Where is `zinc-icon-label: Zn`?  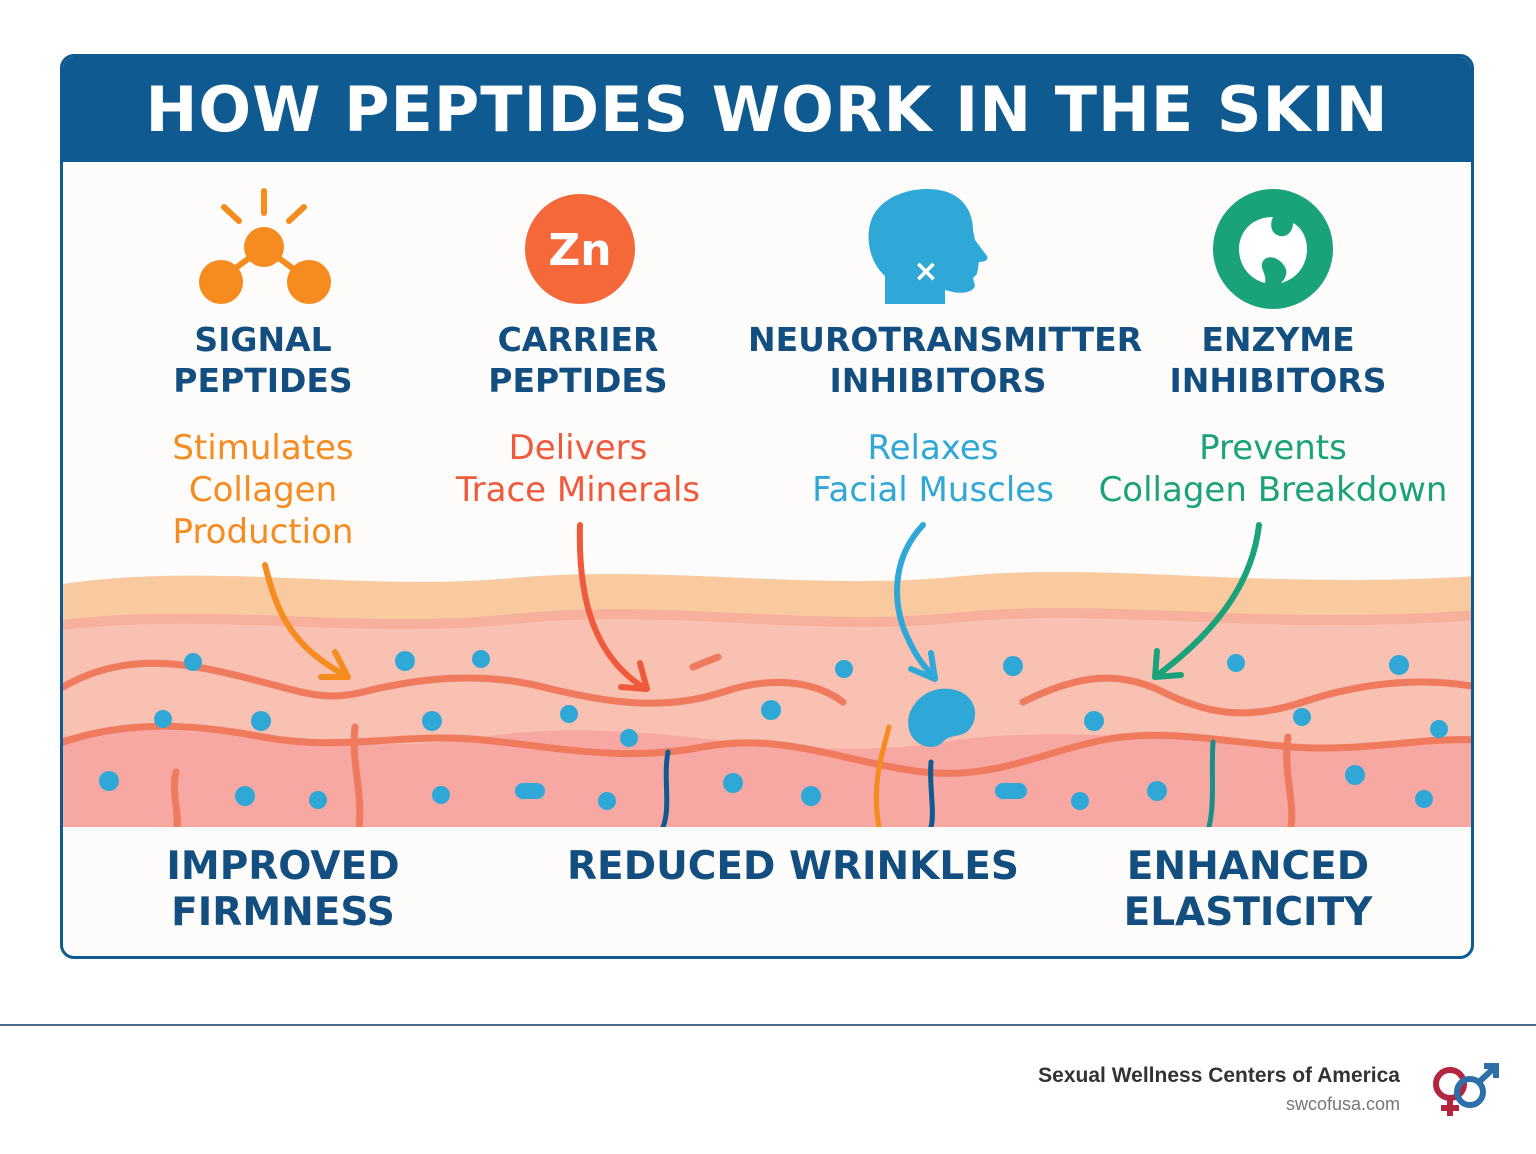 zinc-icon-label: Zn is located at coordinates (579, 250).